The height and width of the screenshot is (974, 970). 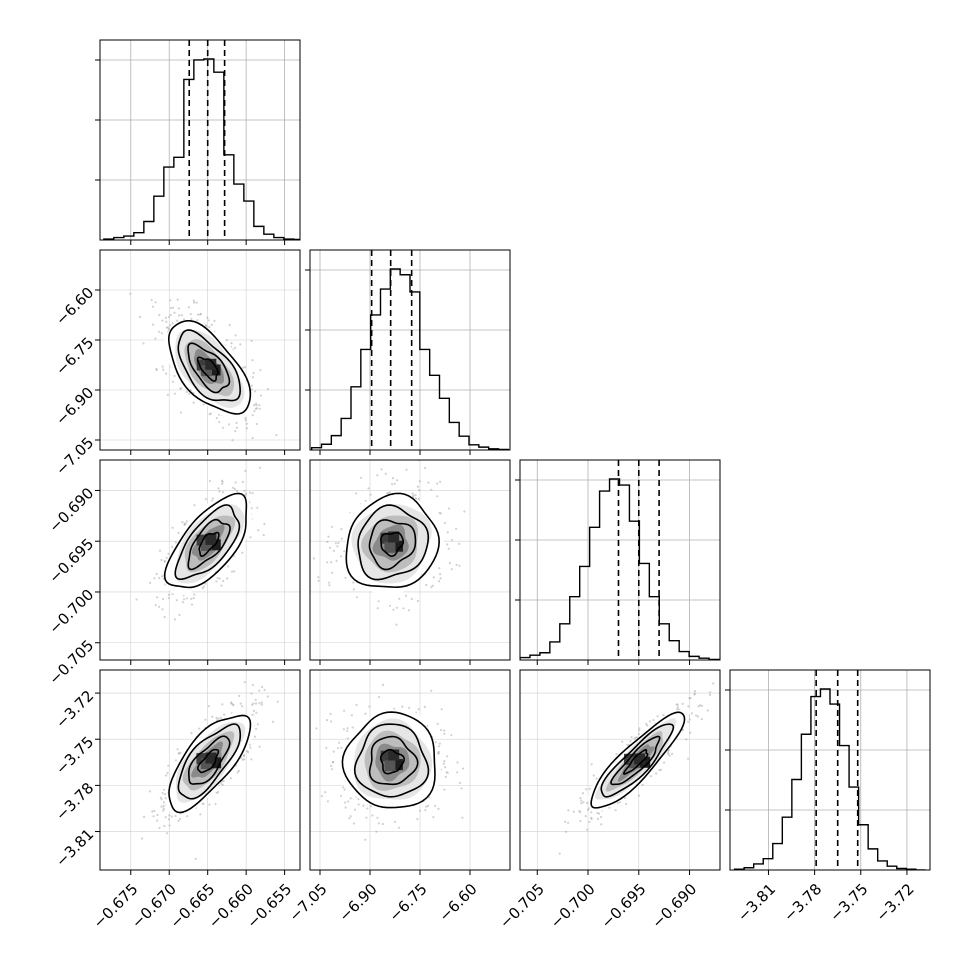 I want to click on panel-1-0: −7.05 −6.90 −6.75 −6.60, so click(x=176, y=364).